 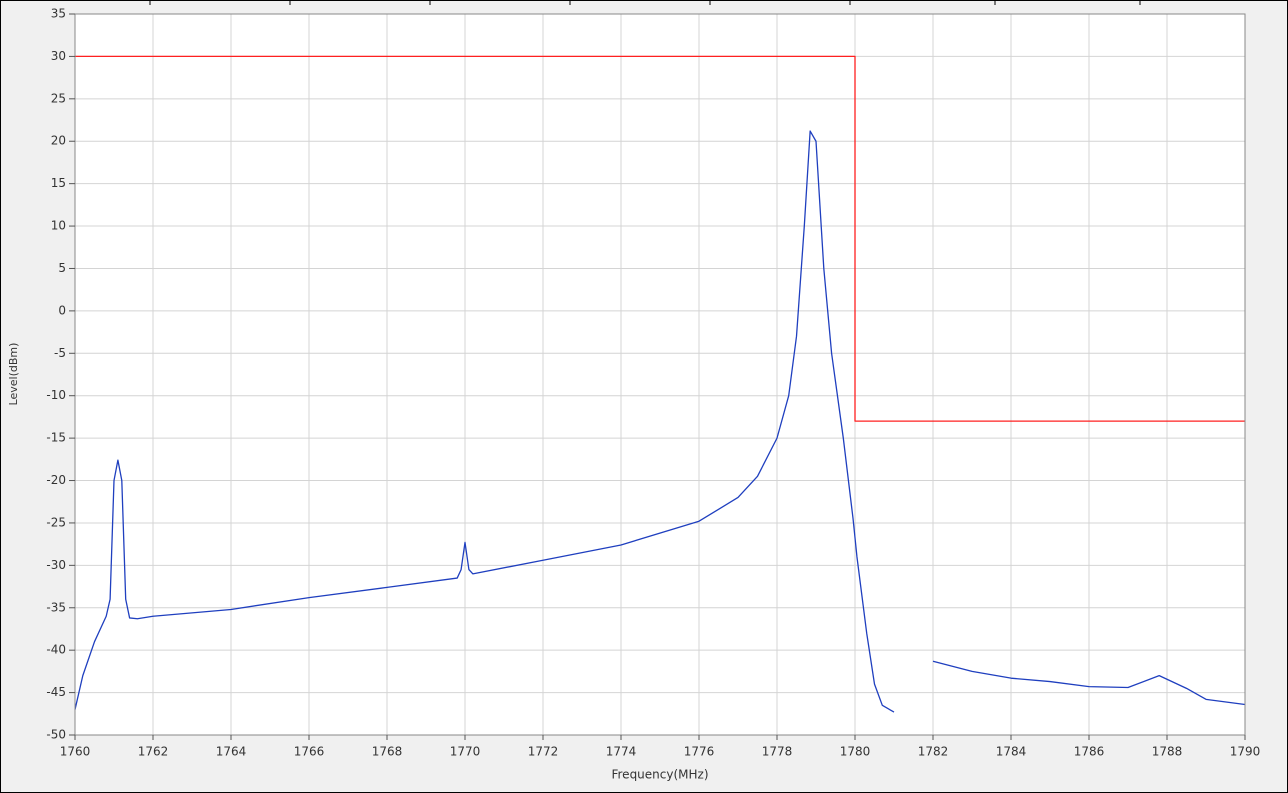 What do you see at coordinates (56, 650) in the screenshot?
I see `y-tick-label: -40` at bounding box center [56, 650].